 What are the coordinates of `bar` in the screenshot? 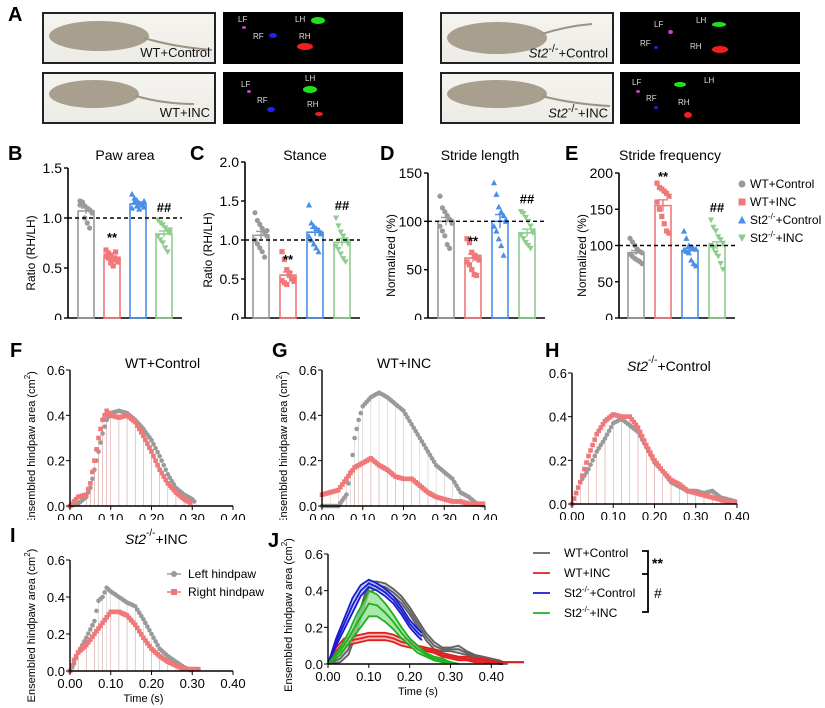 It's located at (138, 261).